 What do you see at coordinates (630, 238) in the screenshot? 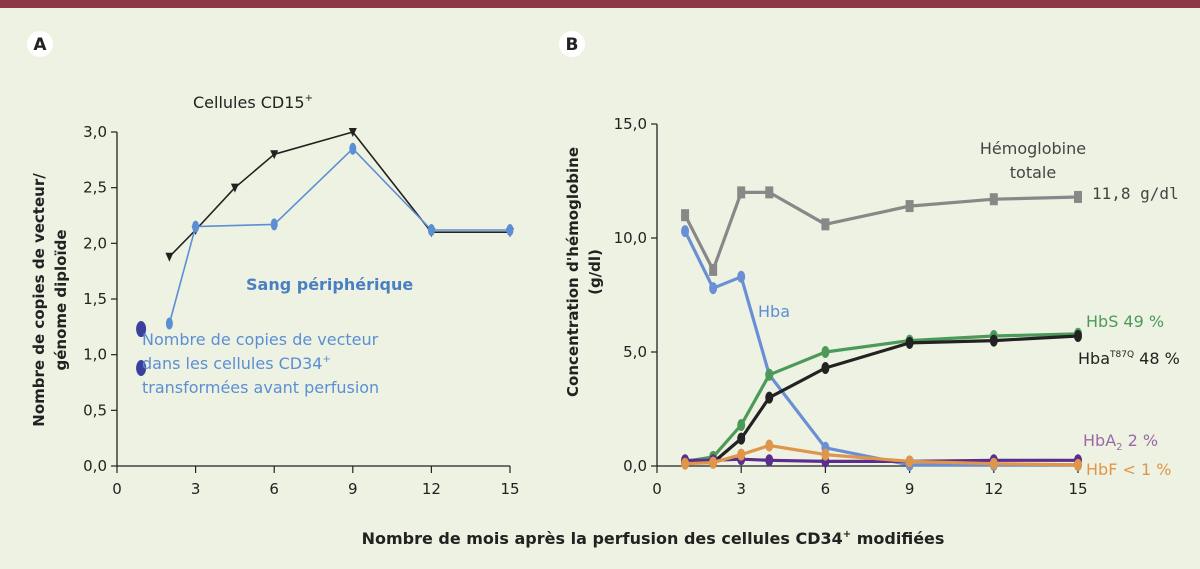
I see `panel-b-ytick-label: 10,0` at bounding box center [630, 238].